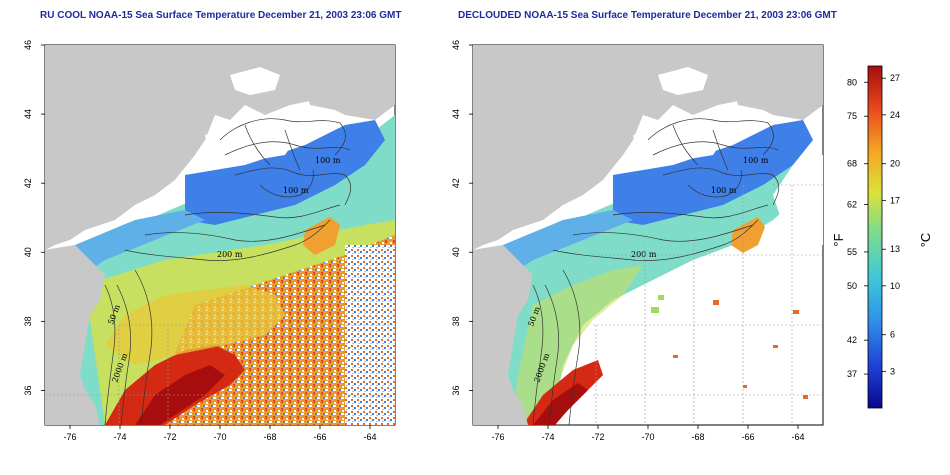 This screenshot has width=950, height=475. What do you see at coordinates (852, 116) in the screenshot?
I see `colorbar-fahrenheit-tick-label: 75` at bounding box center [852, 116].